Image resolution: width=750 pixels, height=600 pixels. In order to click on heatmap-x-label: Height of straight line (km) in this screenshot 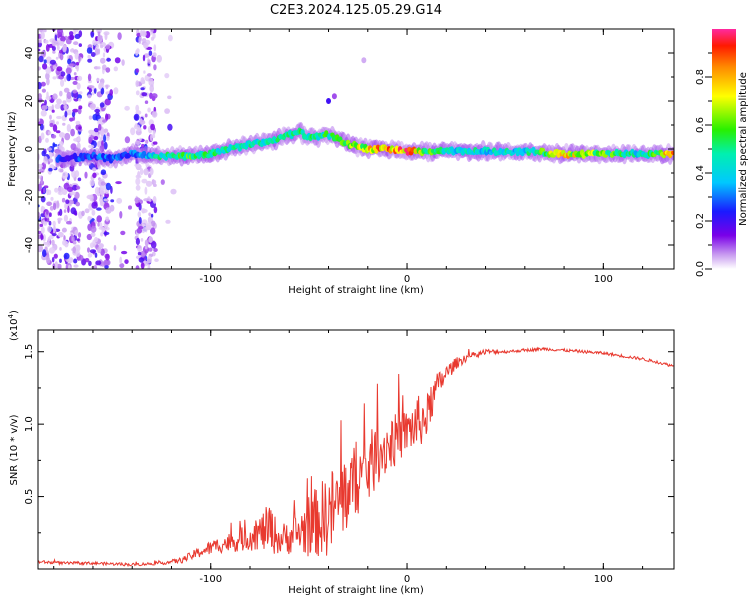, I will do `click(356, 290)`.